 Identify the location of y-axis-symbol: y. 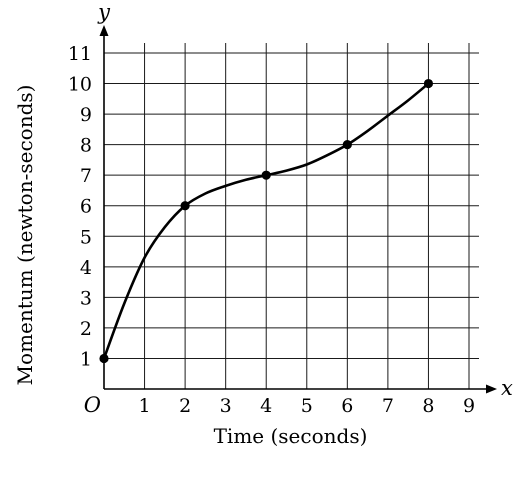
(104, 12).